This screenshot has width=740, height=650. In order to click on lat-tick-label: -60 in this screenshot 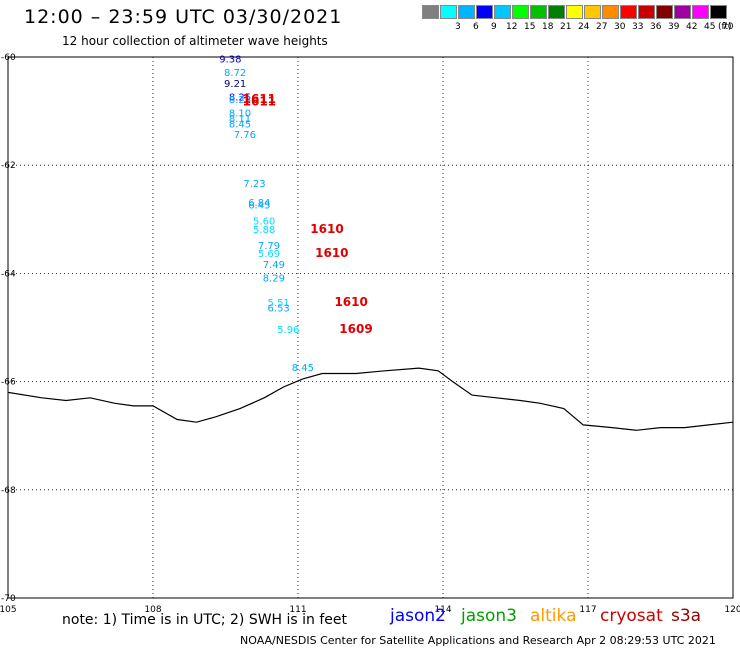, I will do `click(8, 58)`.